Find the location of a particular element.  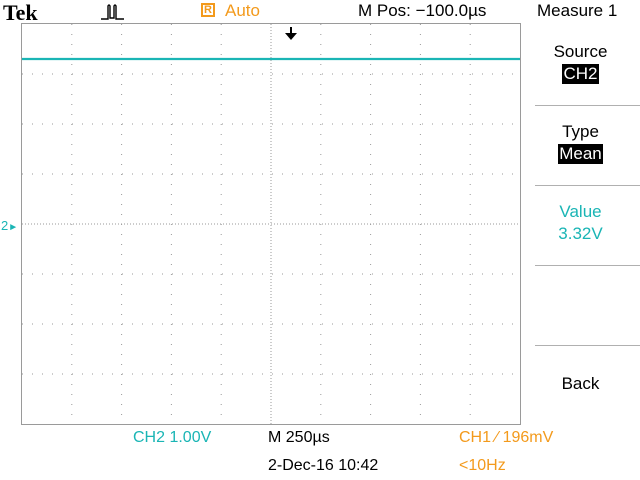

pulse-waveform-icon is located at coordinates (112, 12).